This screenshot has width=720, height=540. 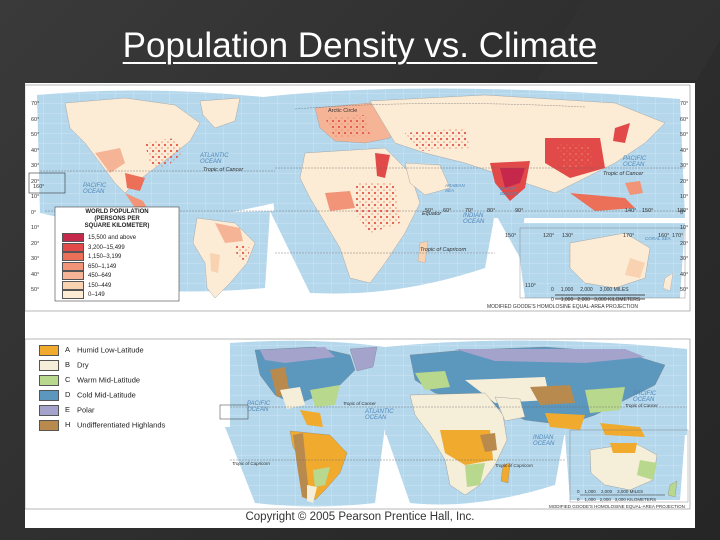 What do you see at coordinates (106, 247) in the screenshot?
I see `legend-label: 3,200–15,499` at bounding box center [106, 247].